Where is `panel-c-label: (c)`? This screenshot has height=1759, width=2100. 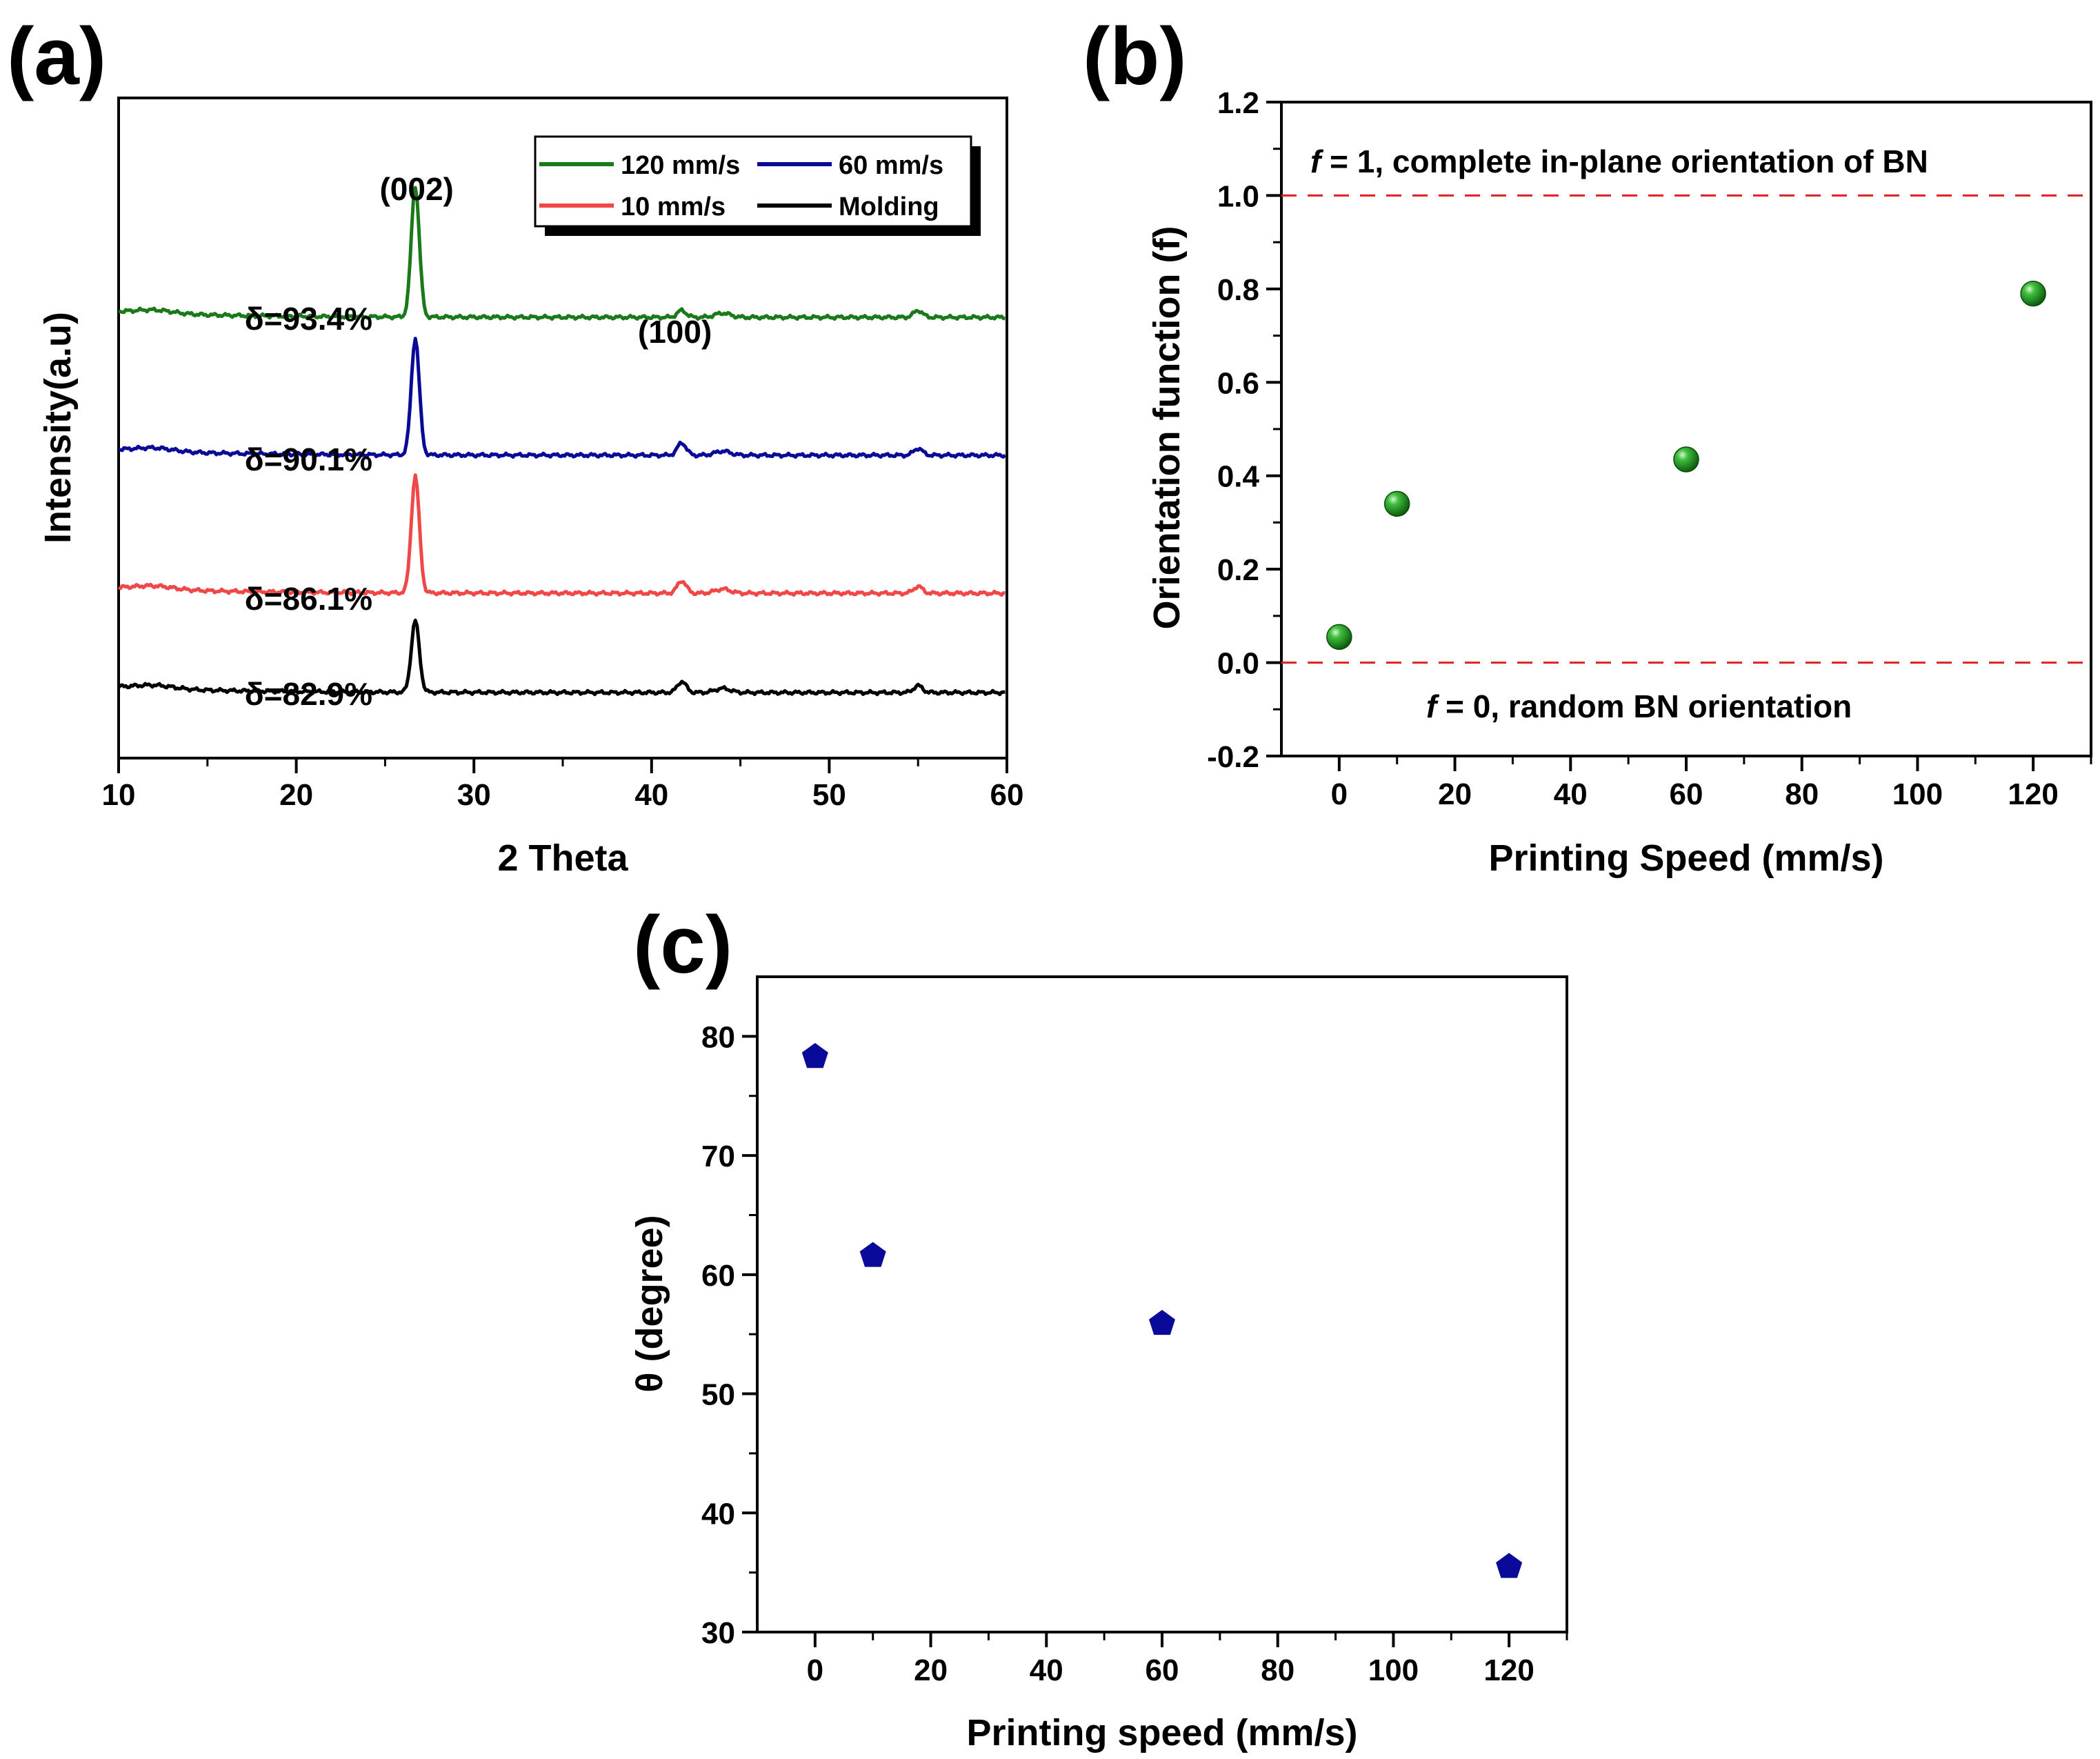 panel-c-label: (c) is located at coordinates (682, 945).